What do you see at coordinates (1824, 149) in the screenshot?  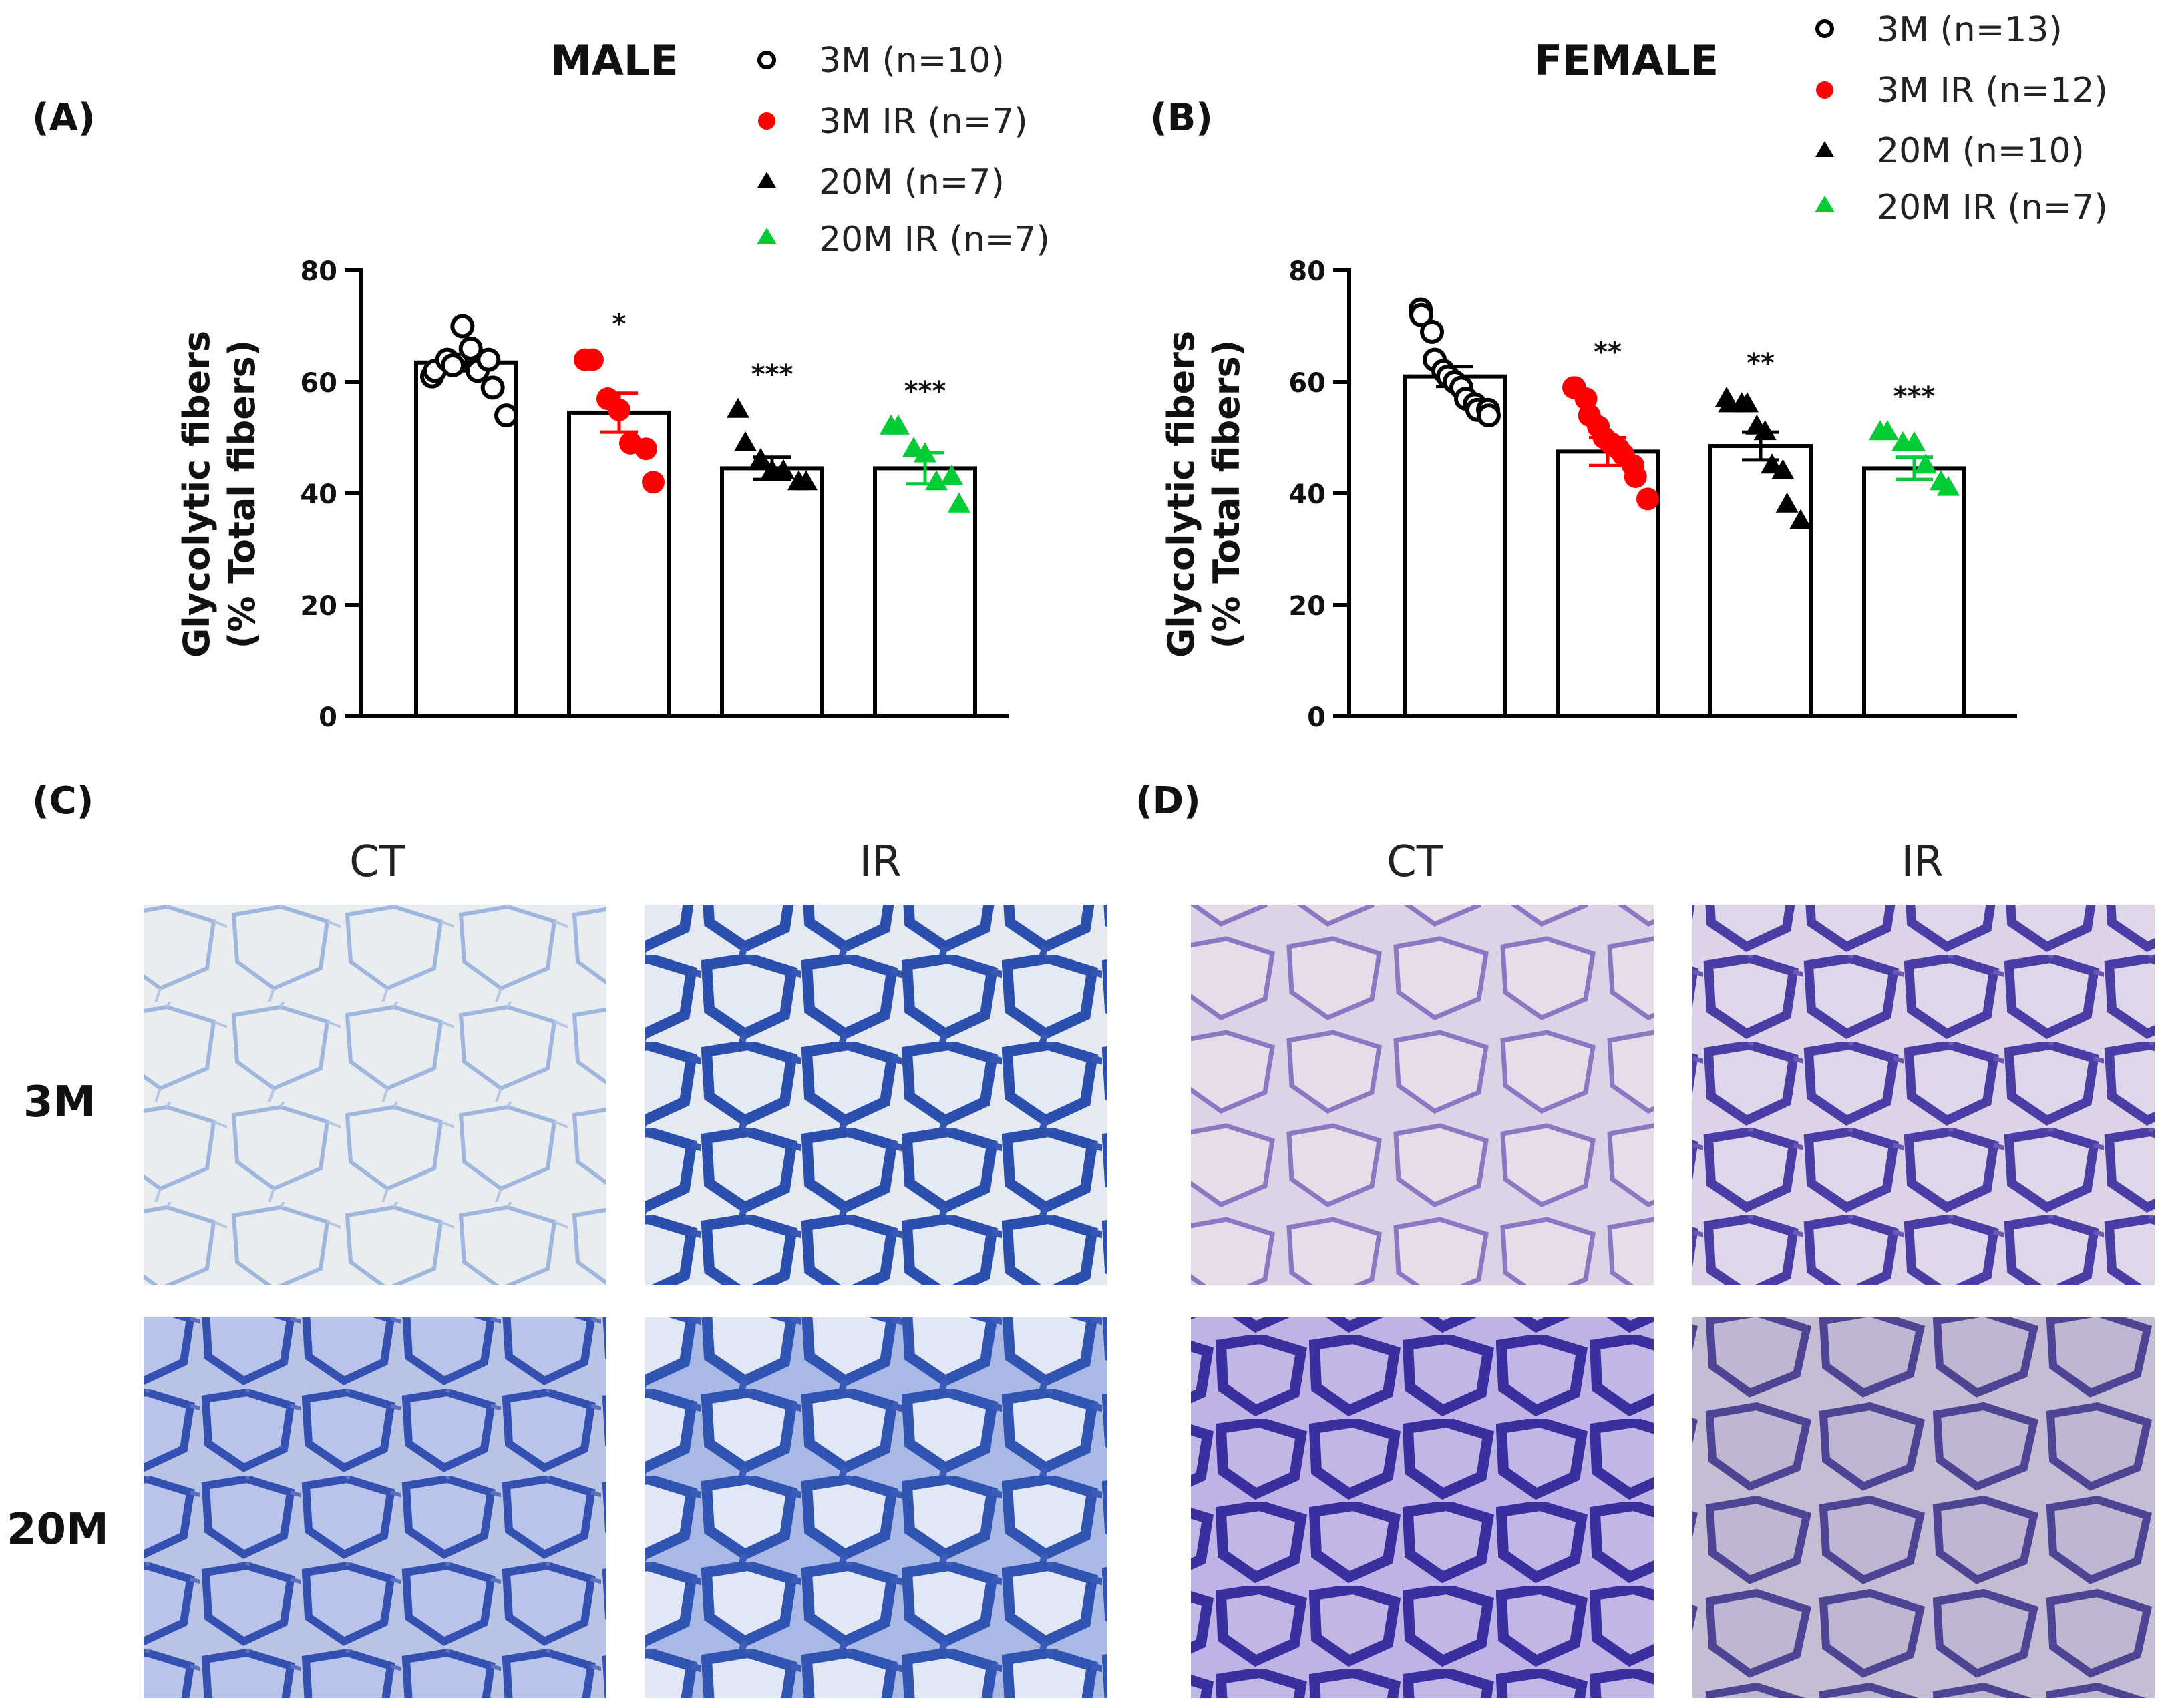 I see `legend-b-20m-marker` at bounding box center [1824, 149].